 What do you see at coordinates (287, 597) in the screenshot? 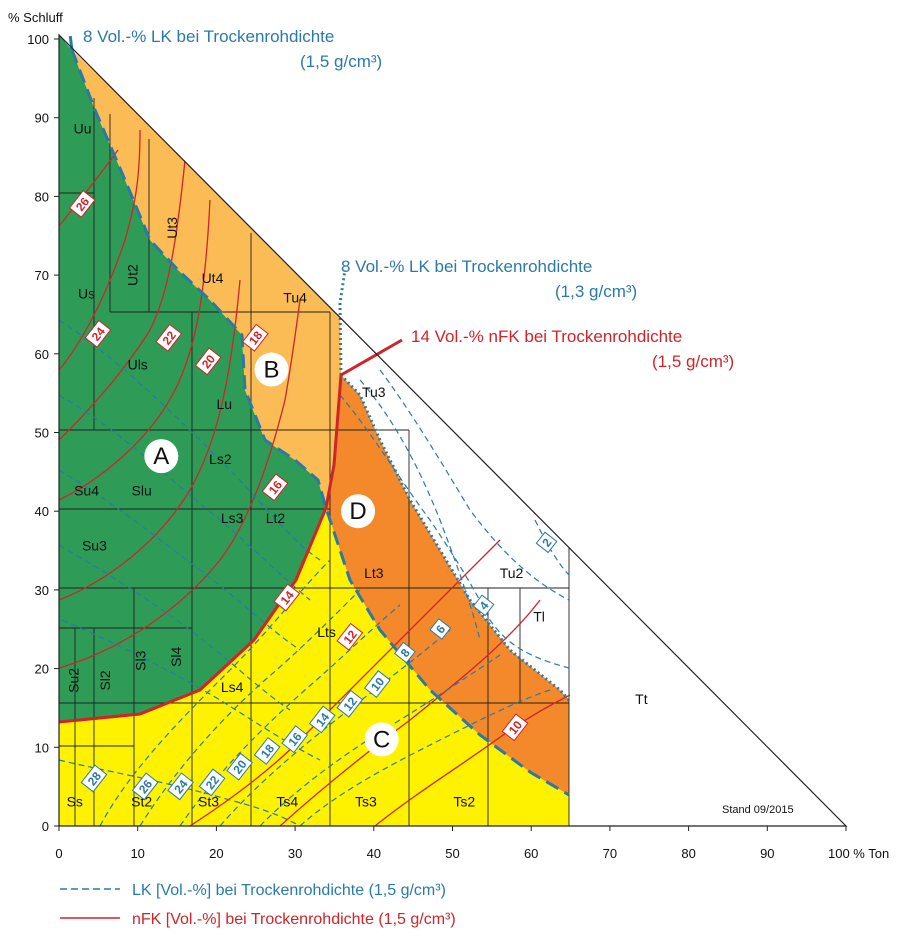
I see `nfk-label-14: 14` at bounding box center [287, 597].